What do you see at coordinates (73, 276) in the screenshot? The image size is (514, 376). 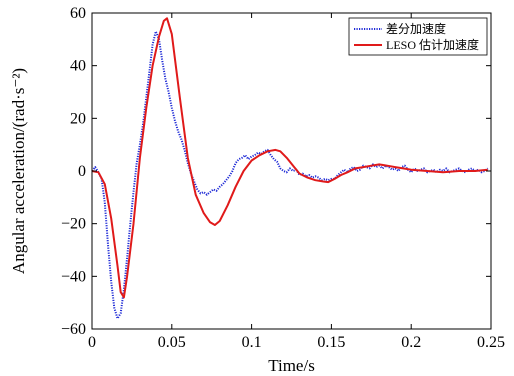 I see `y-tick-label: −40` at bounding box center [73, 276].